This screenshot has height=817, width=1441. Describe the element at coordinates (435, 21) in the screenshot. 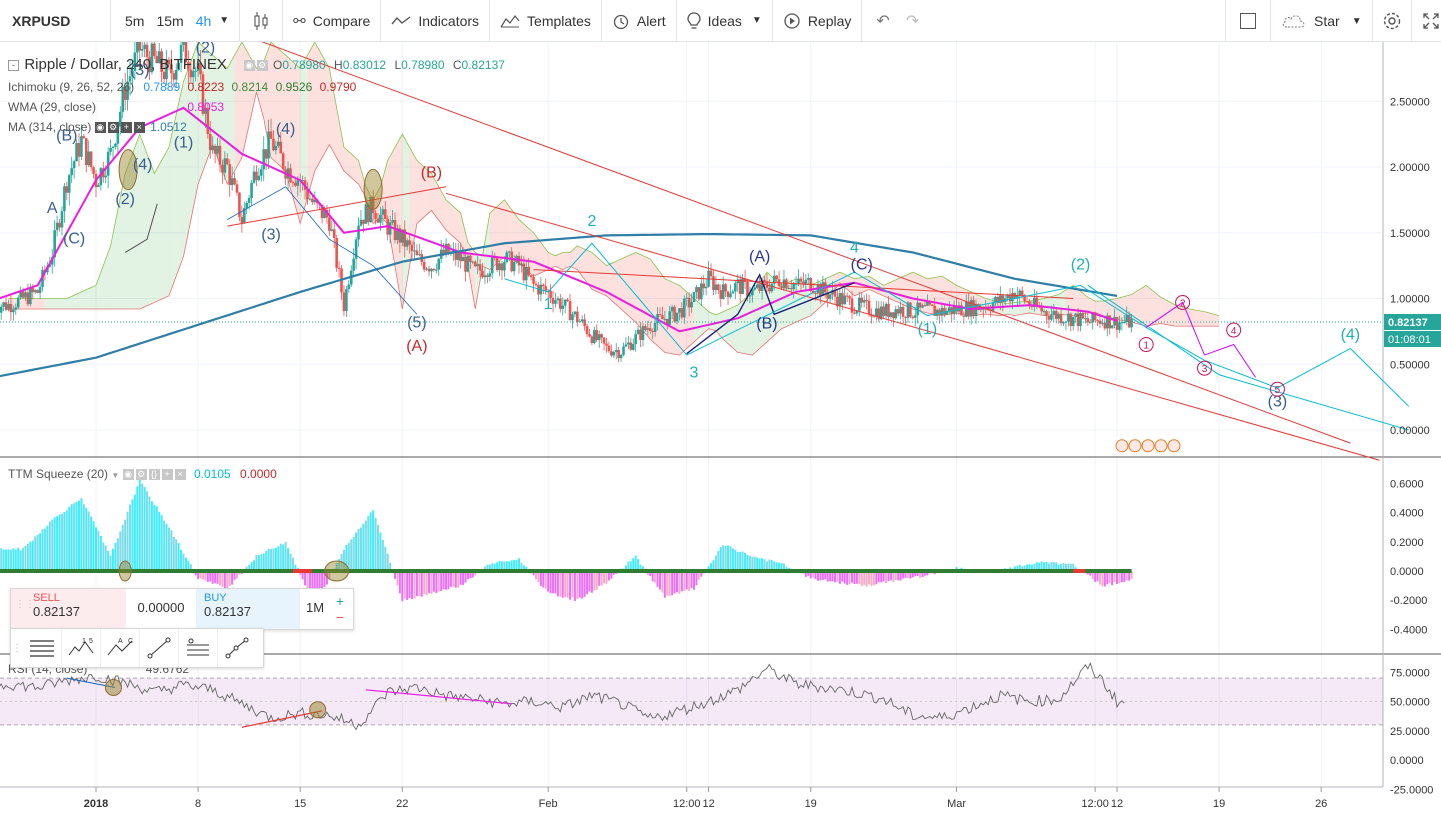

I see `indicators-button: Indicators` at that location.